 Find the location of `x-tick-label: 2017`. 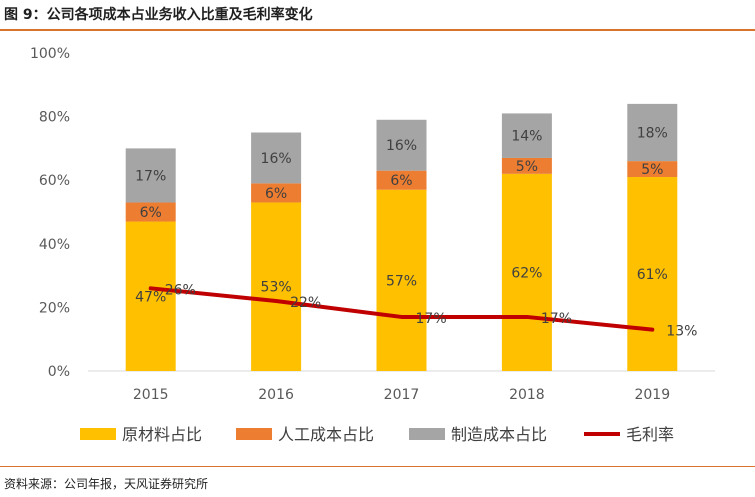

x-tick-label: 2017 is located at coordinates (402, 395).